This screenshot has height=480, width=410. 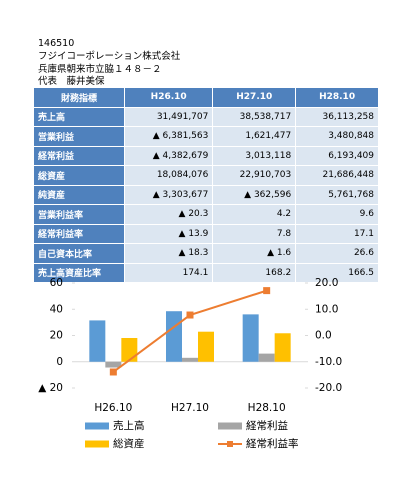 What do you see at coordinates (113, 408) in the screenshot?
I see `x-tick-label: H26.10` at bounding box center [113, 408].